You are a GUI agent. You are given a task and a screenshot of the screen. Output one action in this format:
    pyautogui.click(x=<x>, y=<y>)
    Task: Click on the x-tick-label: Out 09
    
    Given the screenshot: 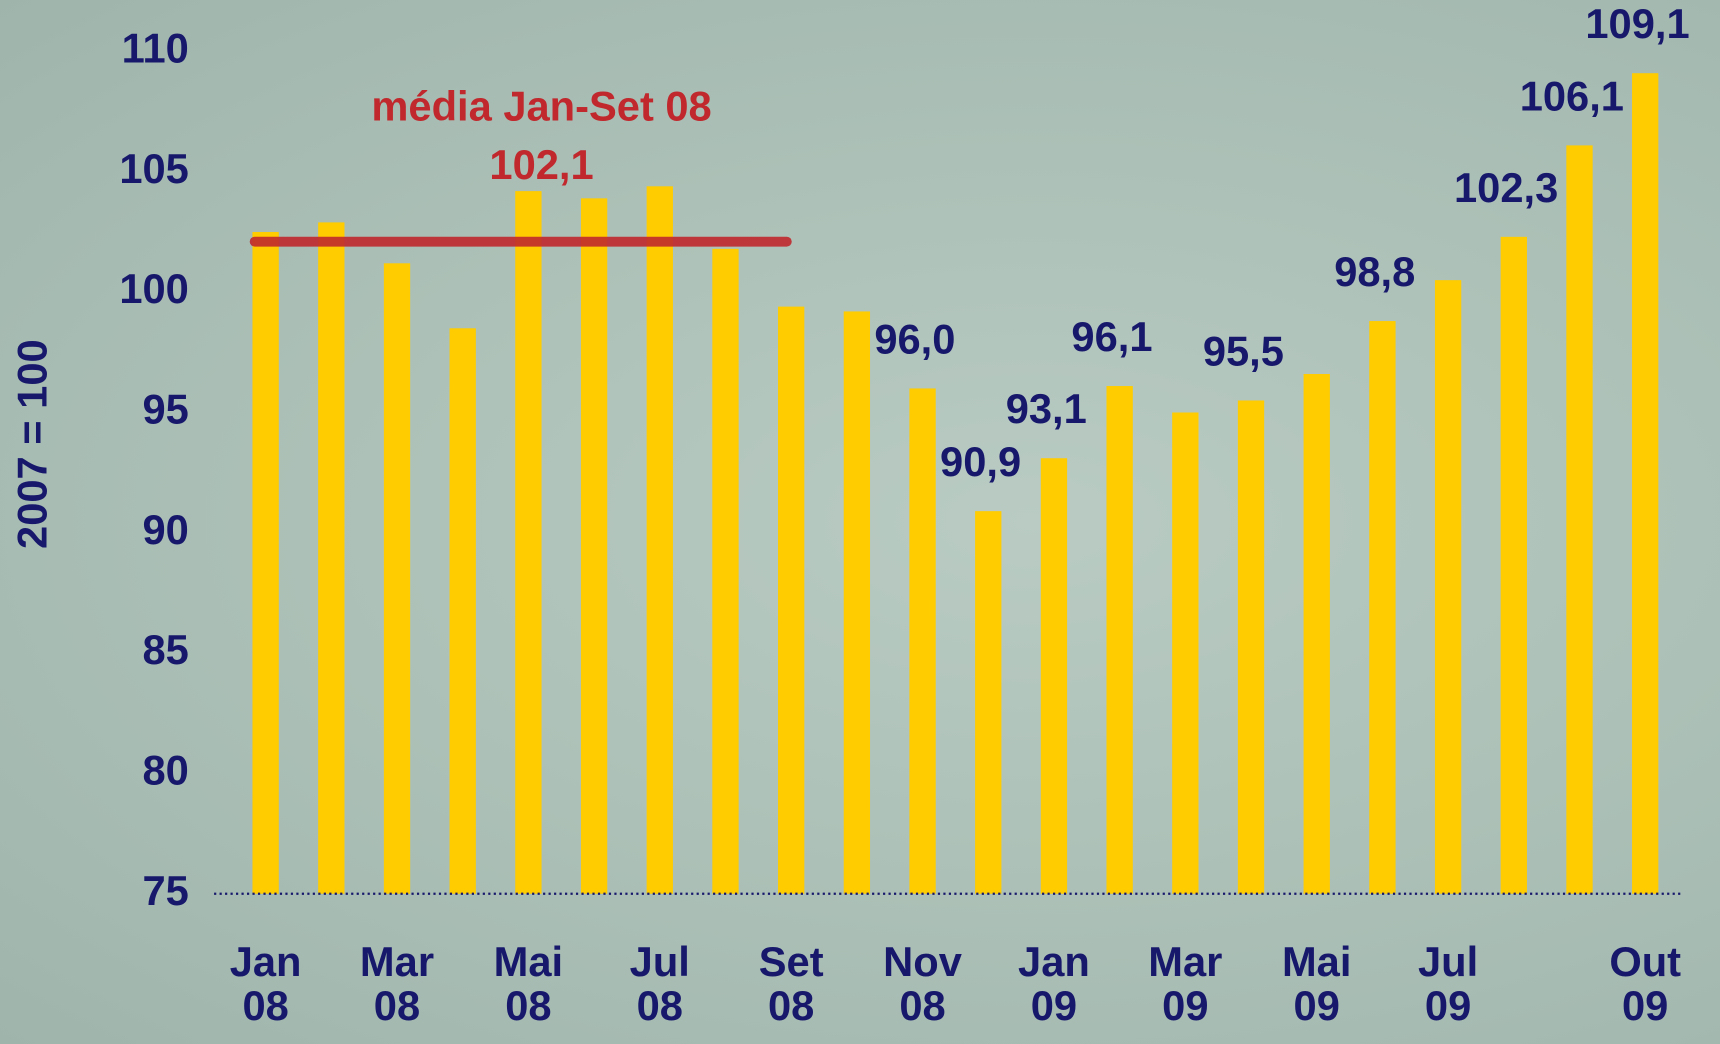 What is the action you would take?
    pyautogui.click(x=1645, y=985)
    